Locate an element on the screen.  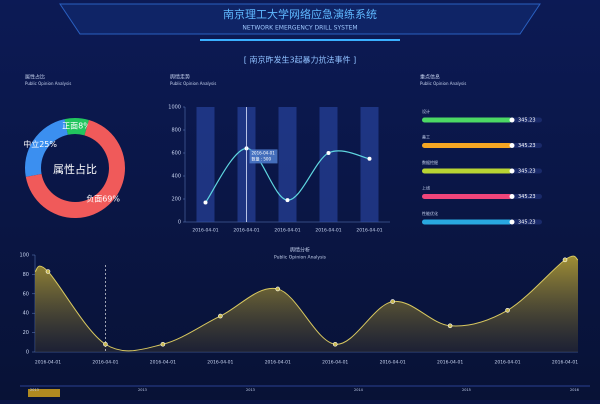
y-tick-label: 80 is located at coordinates (26, 275).